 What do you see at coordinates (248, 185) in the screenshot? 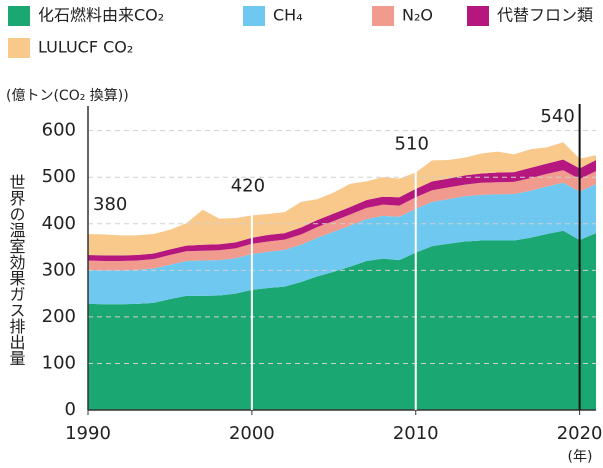
I see `annotation-label: 420` at bounding box center [248, 185].